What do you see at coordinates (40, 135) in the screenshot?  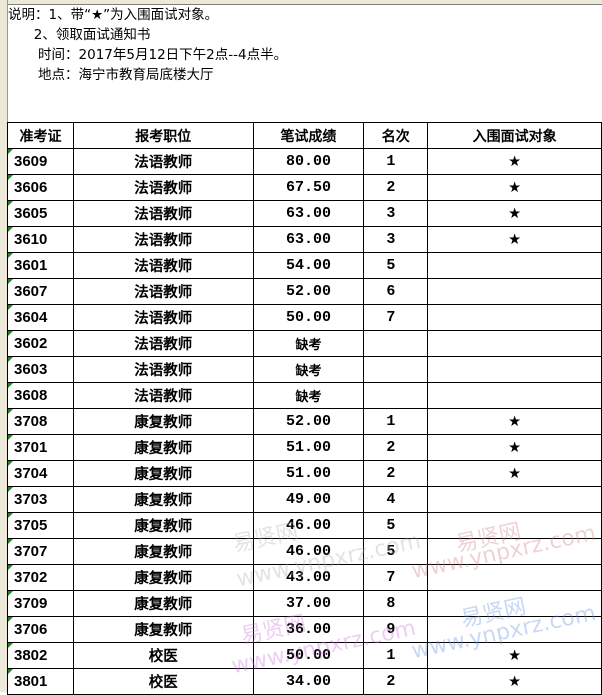 I see `header-id: 准考证` at bounding box center [40, 135].